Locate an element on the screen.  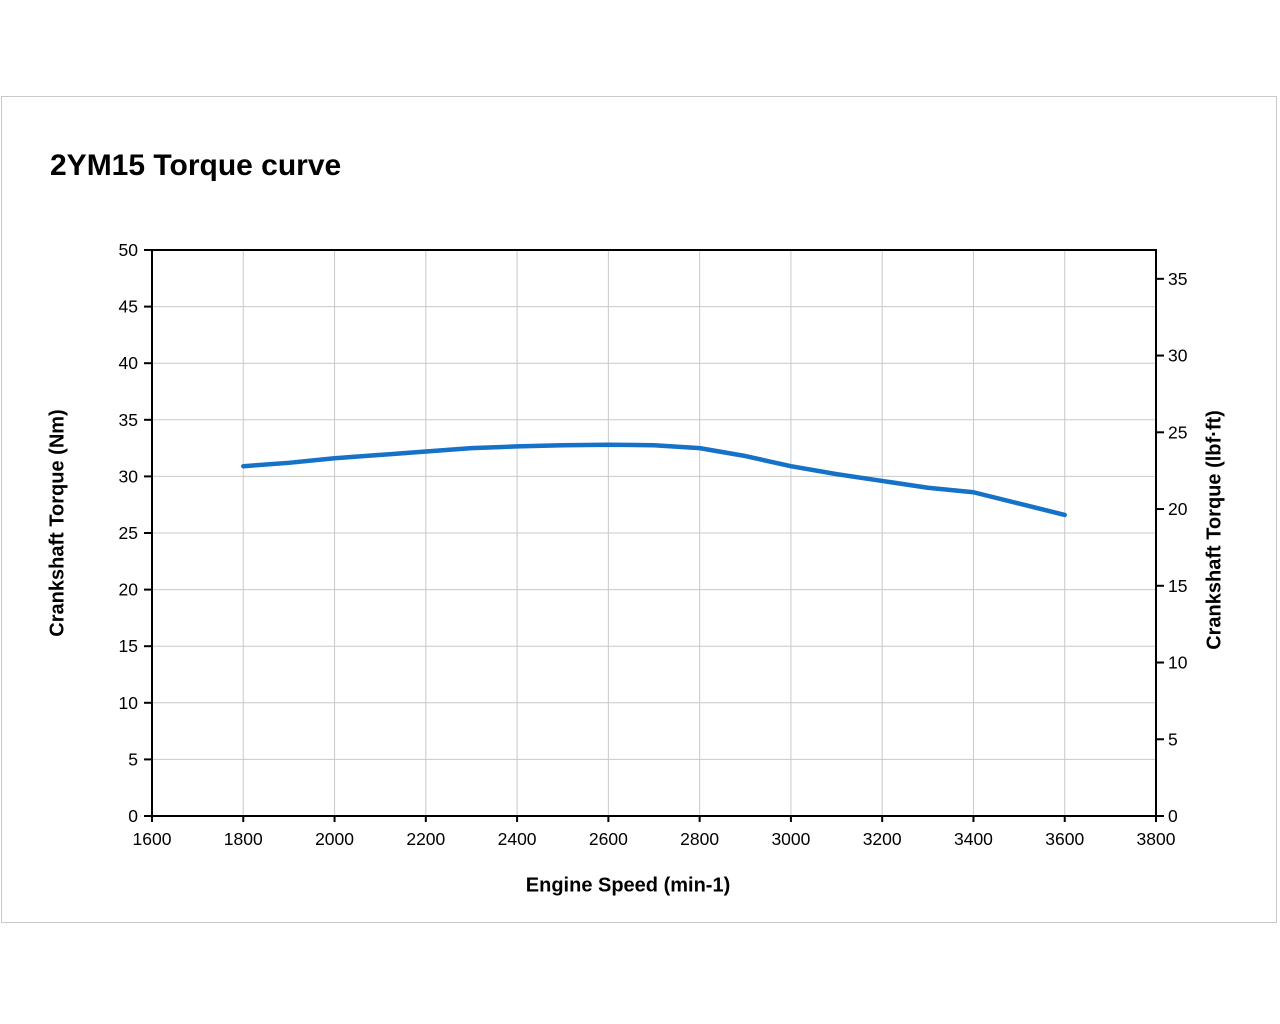
y-tick-label-right: 25 is located at coordinates (1177, 432).